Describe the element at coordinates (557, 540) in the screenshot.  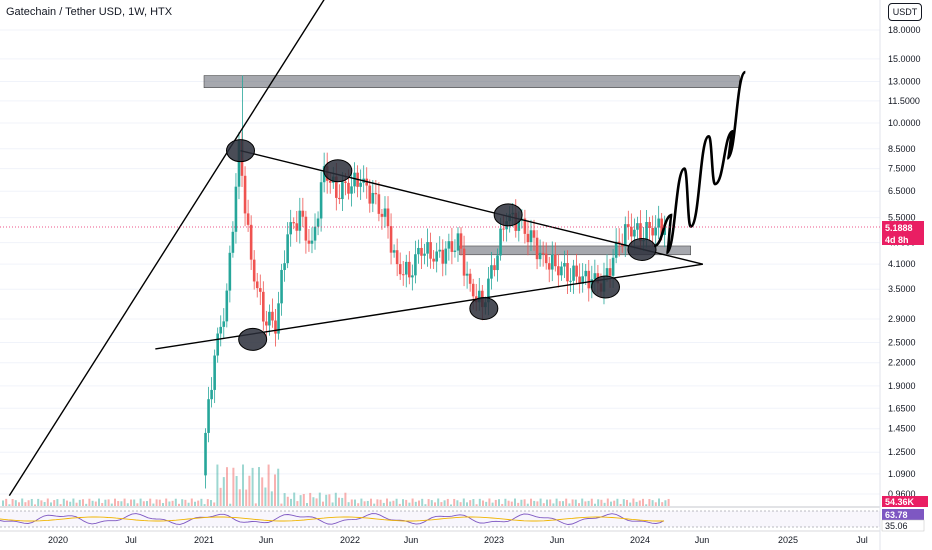
I see `x-tick-label: Jun` at that location.